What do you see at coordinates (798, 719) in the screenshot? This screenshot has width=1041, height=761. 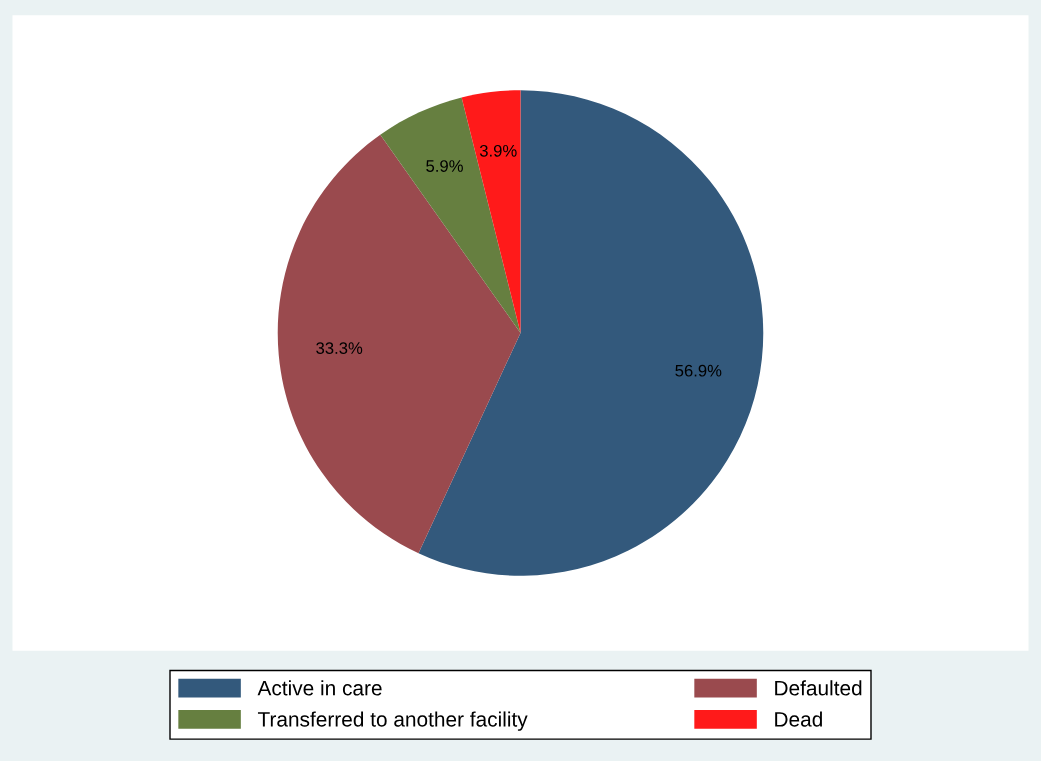 I see `legend-label: Dead` at bounding box center [798, 719].